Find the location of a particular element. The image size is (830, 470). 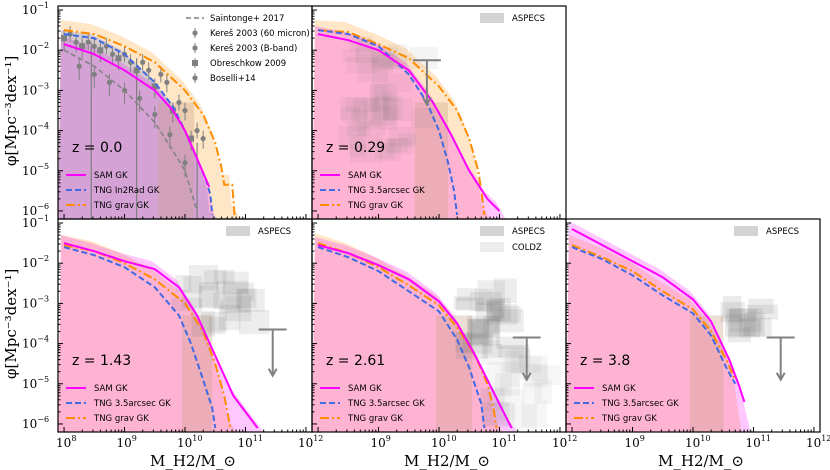

mass-cut-fill is located at coordinates (176, 160).